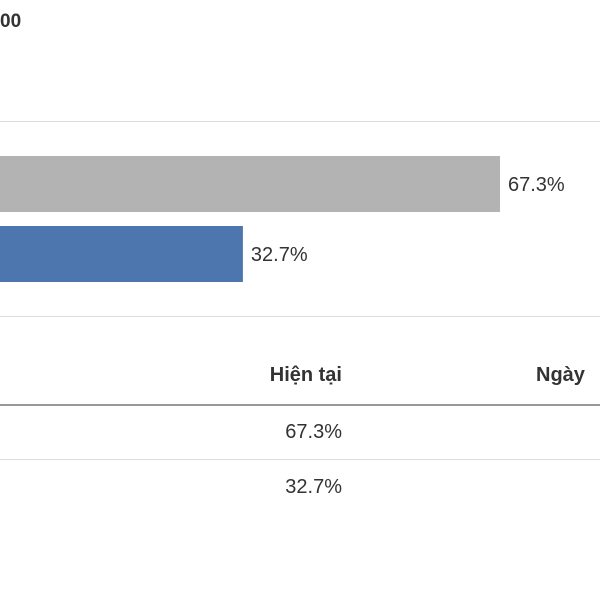 Image resolution: width=600 pixels, height=600 pixels. I want to click on table-row-separator, so click(300, 459).